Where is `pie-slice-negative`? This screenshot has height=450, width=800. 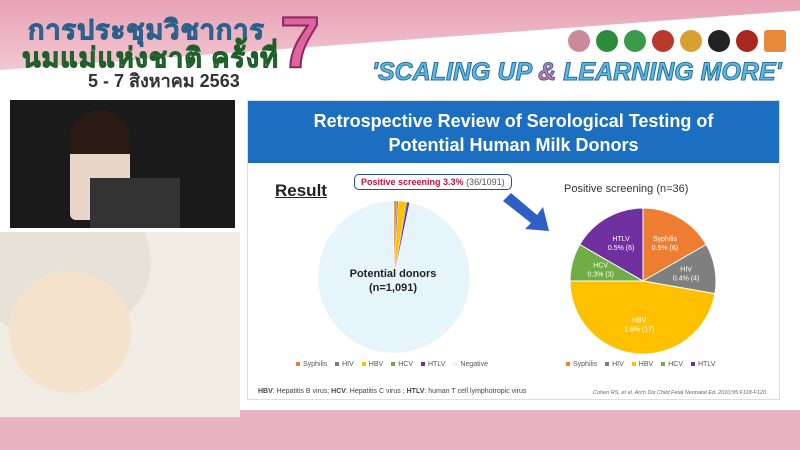 pie-slice-negative is located at coordinates (394, 277).